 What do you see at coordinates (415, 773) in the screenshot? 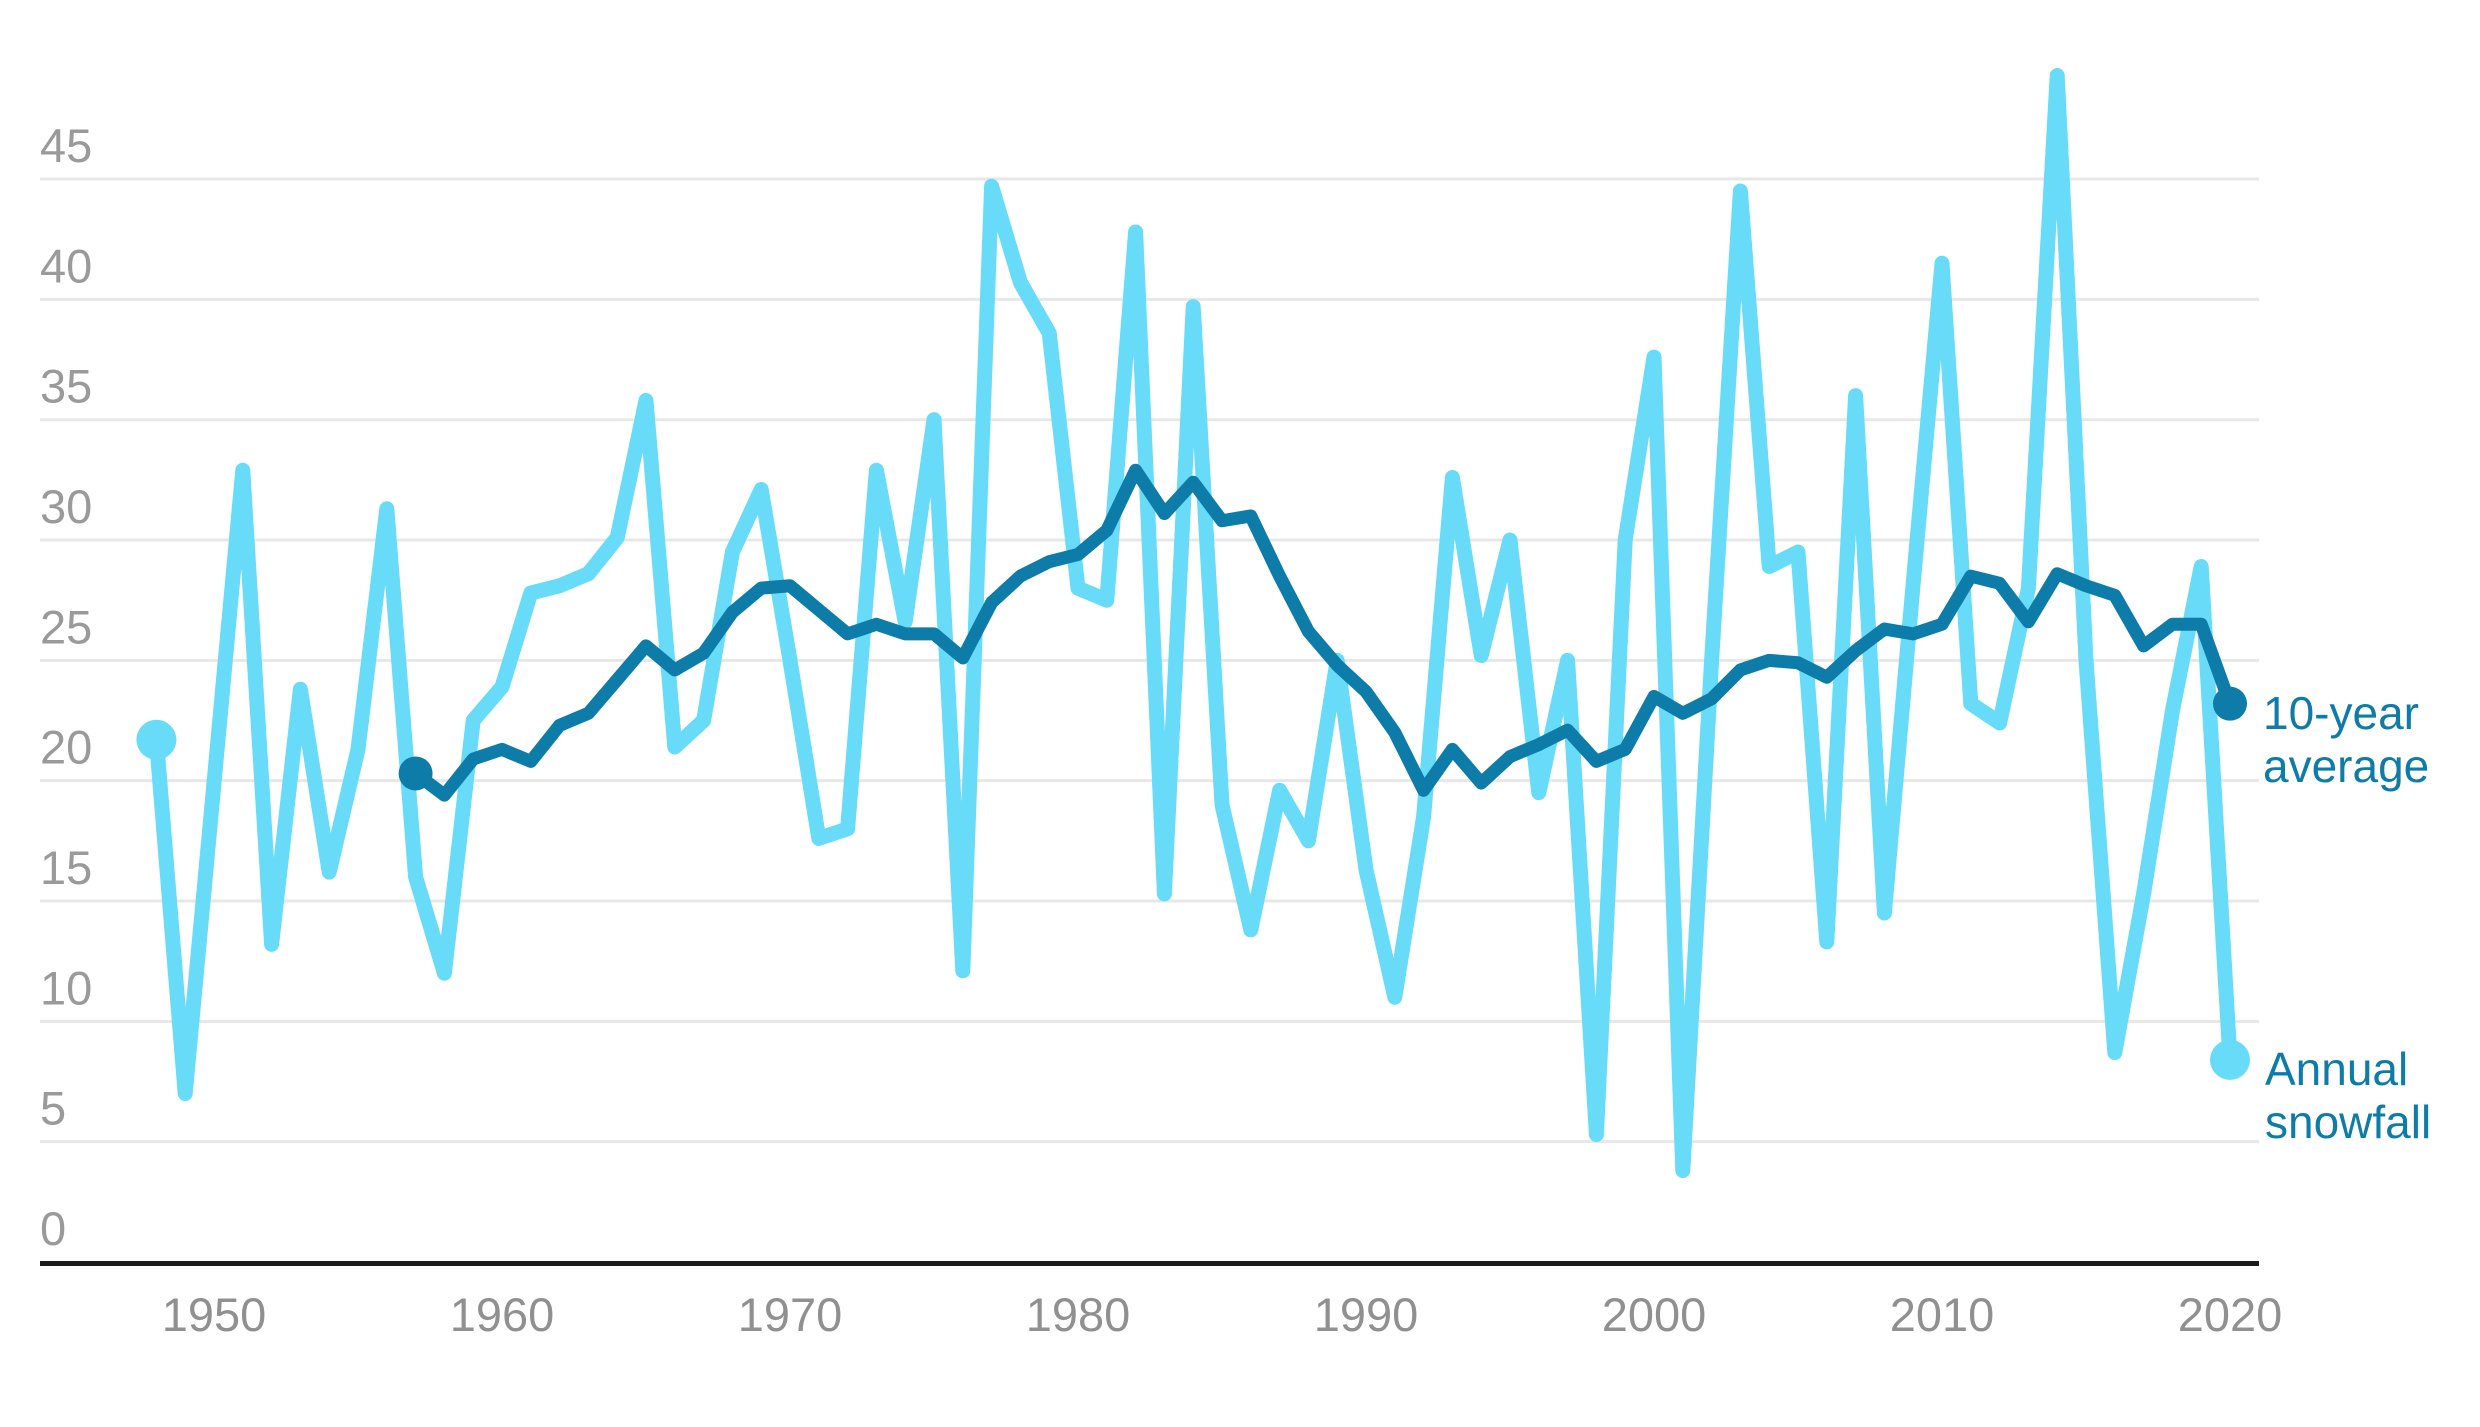
I see `dot-start-1957` at bounding box center [415, 773].